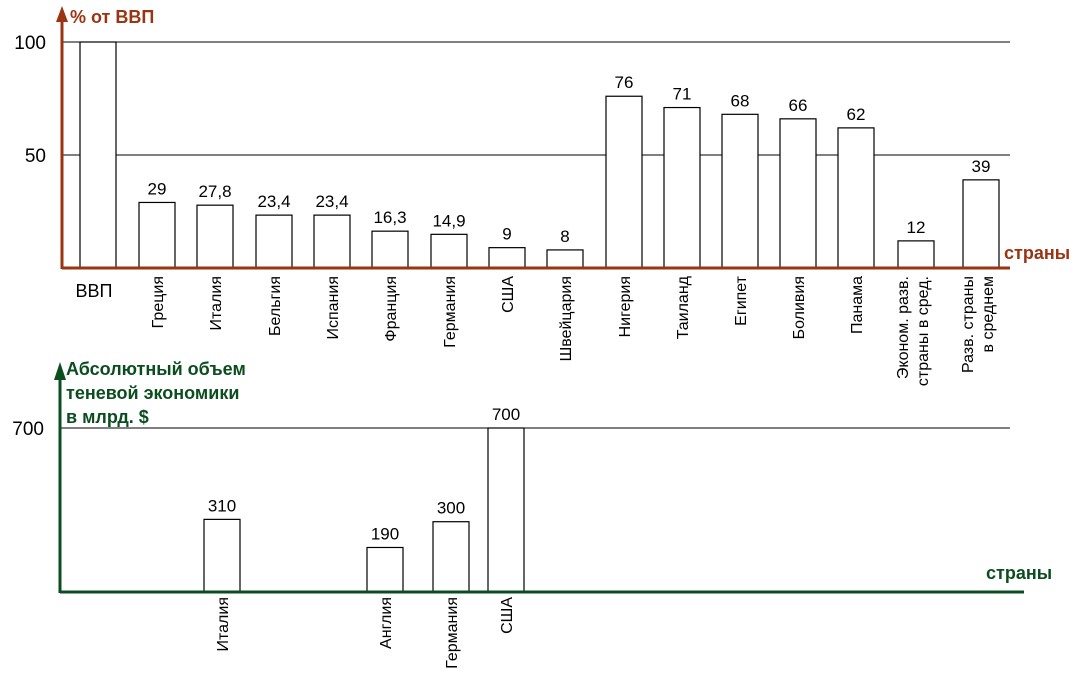  What do you see at coordinates (857, 305) in the screenshot?
I see `category-label-top: Панама` at bounding box center [857, 305].